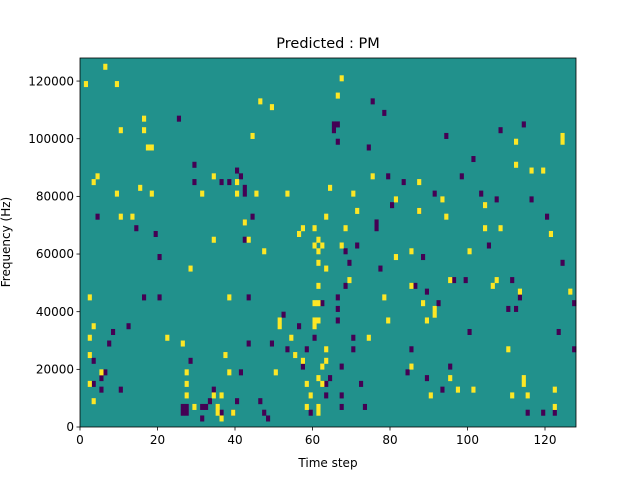 The height and width of the screenshot is (480, 640). What do you see at coordinates (6, 242) in the screenshot?
I see `y-axis-label: Frequency (Hz)` at bounding box center [6, 242].